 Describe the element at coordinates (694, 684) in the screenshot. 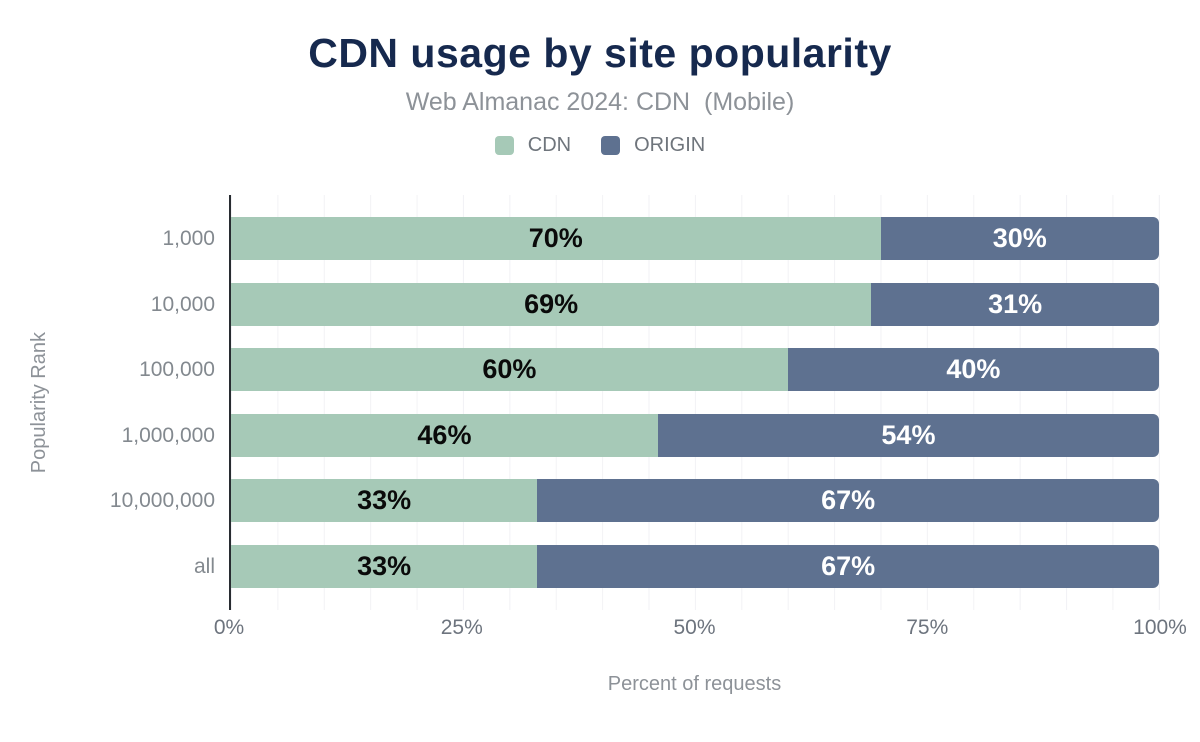

I see `x-axis-title: Percent of requests` at that location.